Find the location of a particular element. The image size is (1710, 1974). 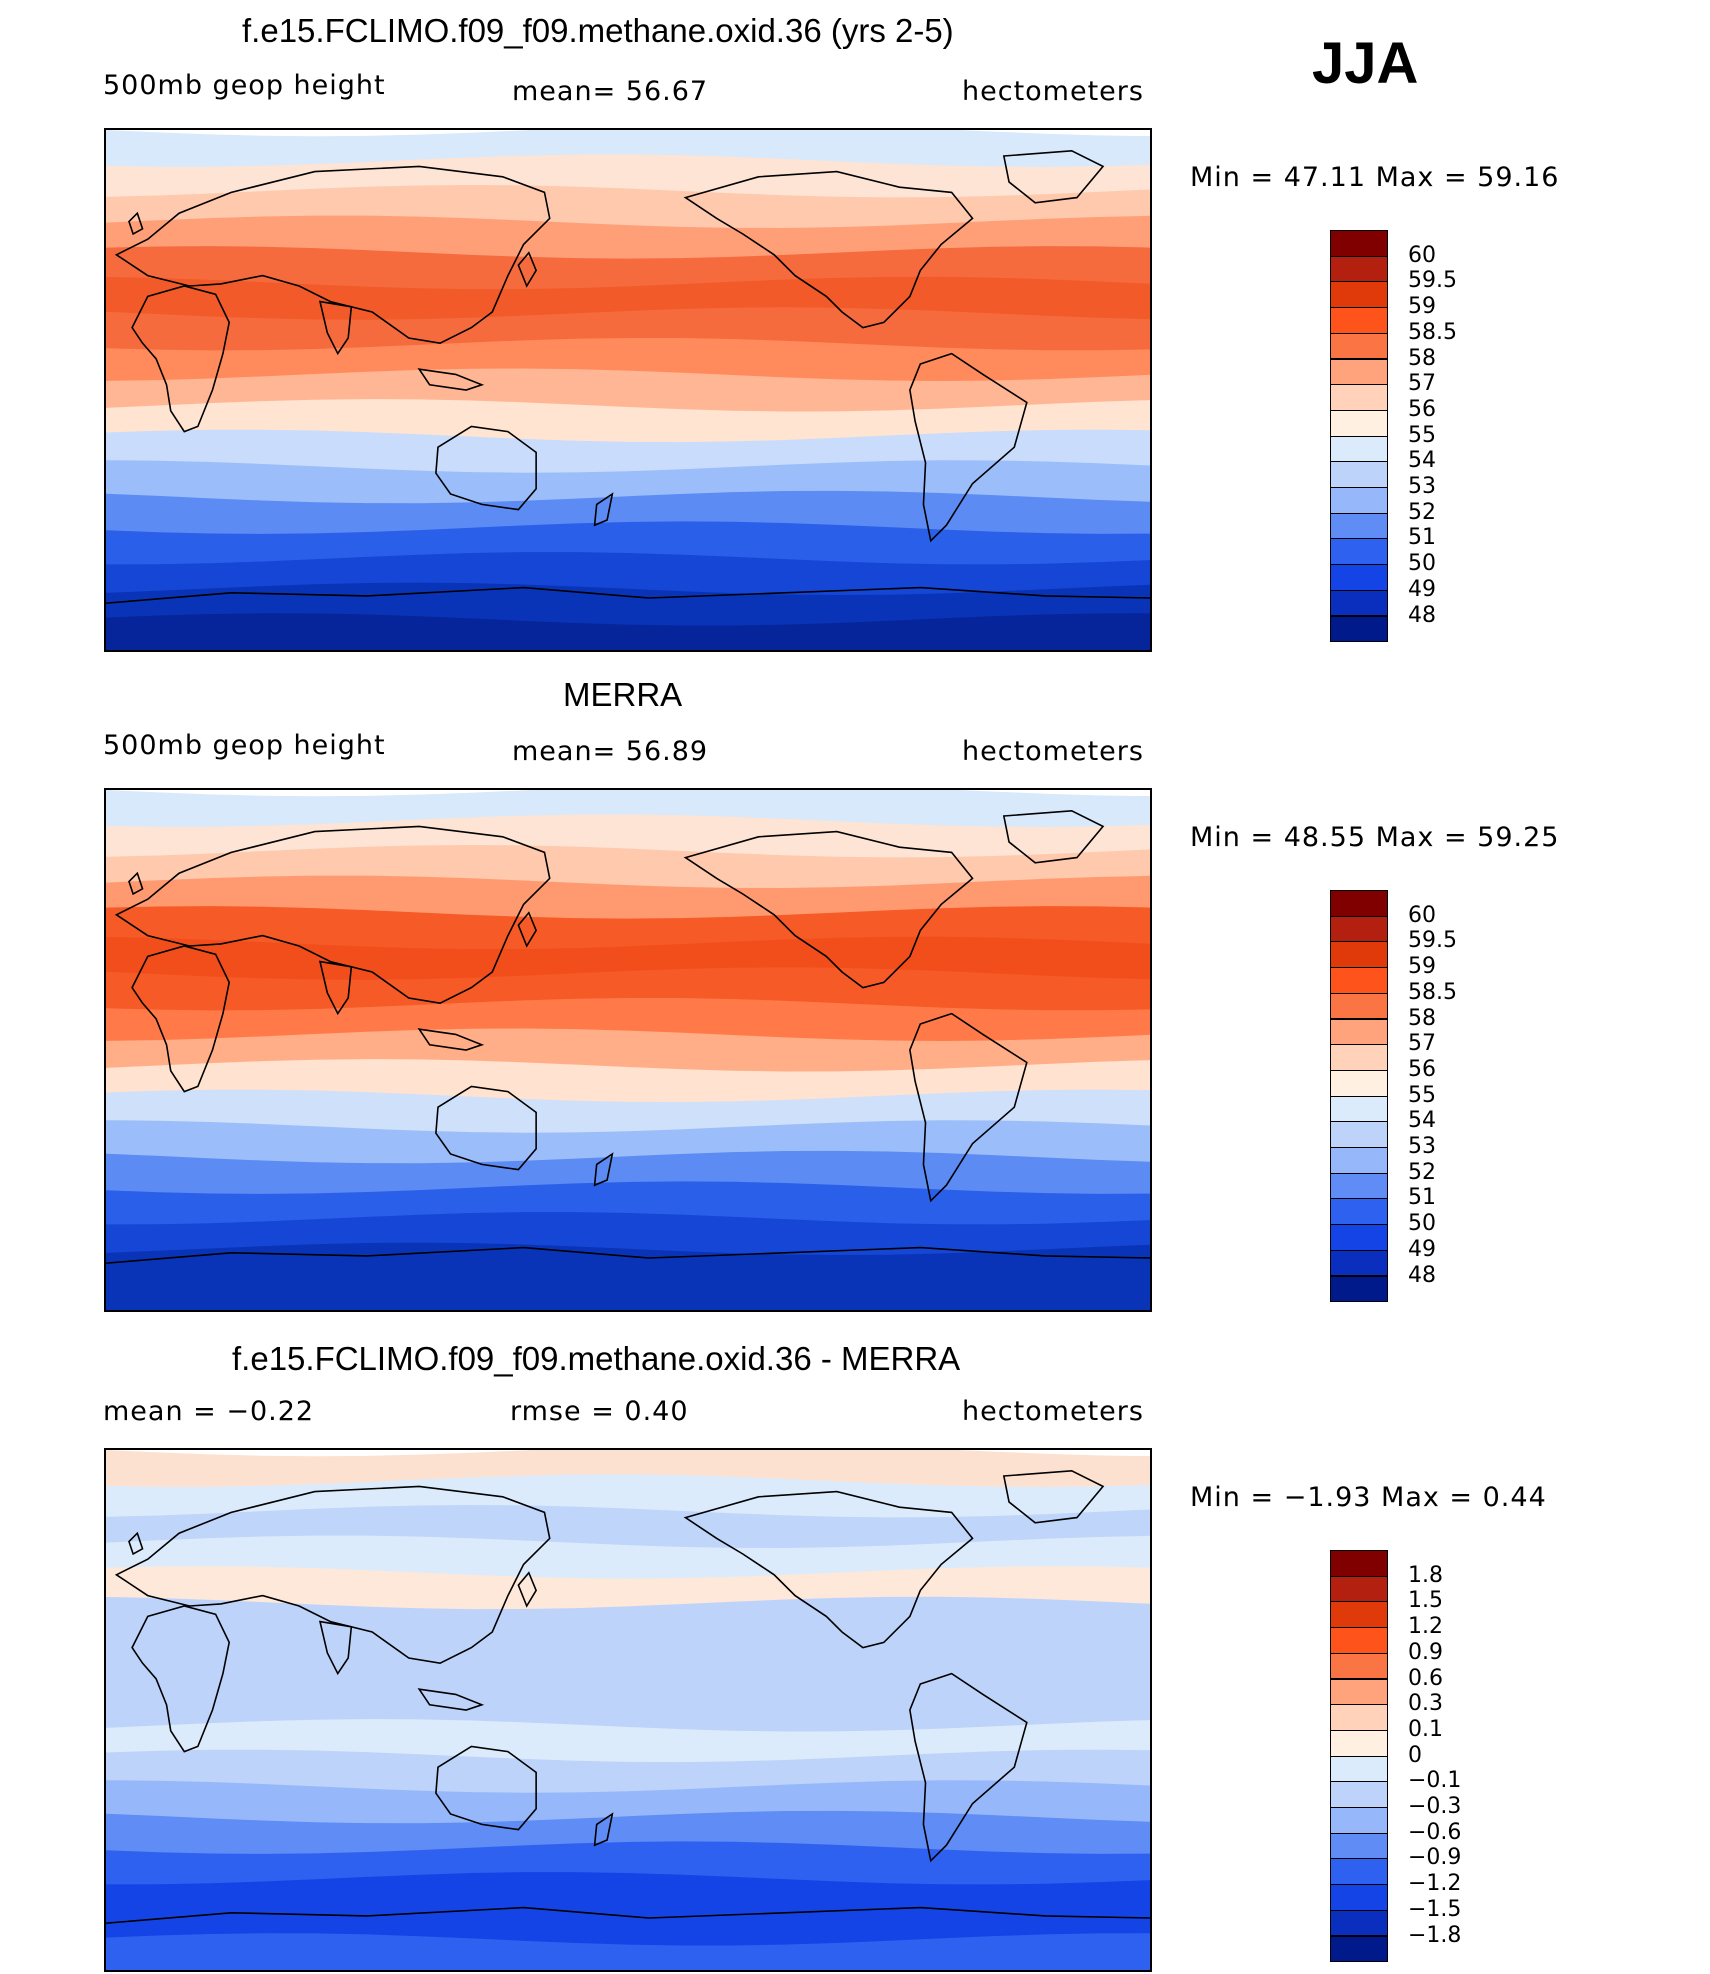

colorbar-label: −1.5 is located at coordinates (1435, 1909).